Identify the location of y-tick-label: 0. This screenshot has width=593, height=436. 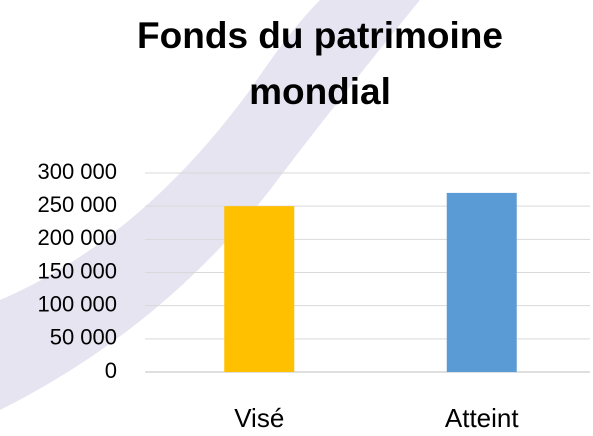
(111, 370).